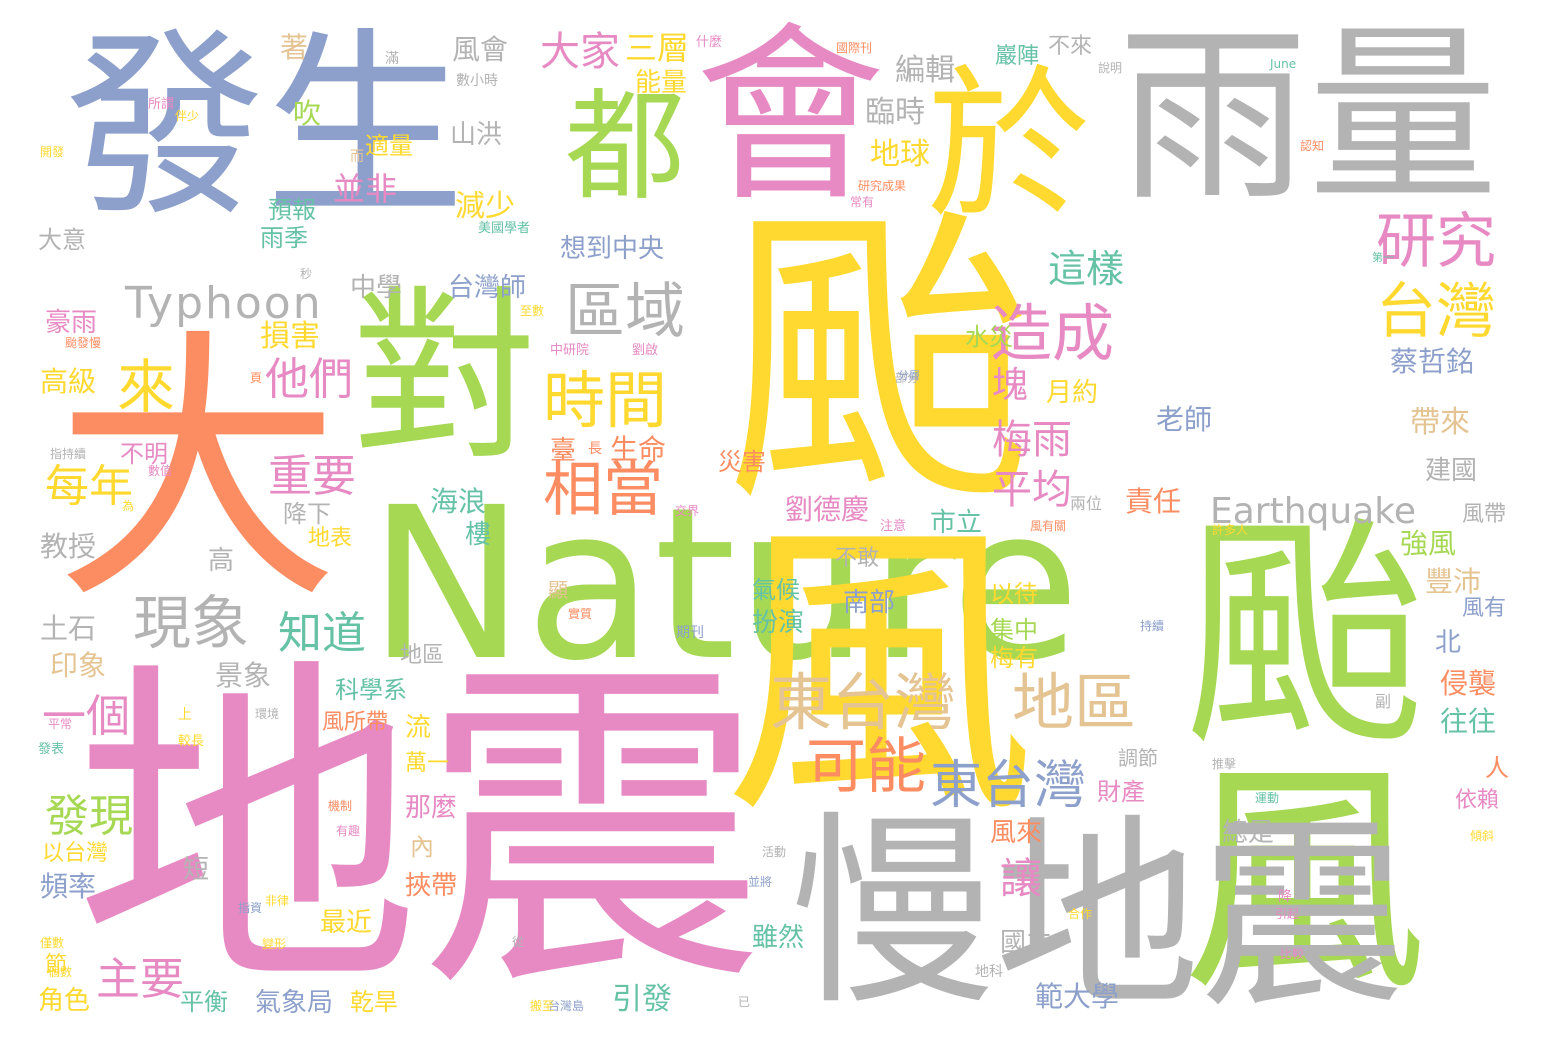  What do you see at coordinates (478, 535) in the screenshot?
I see `word-cloud-word: 樓` at bounding box center [478, 535].